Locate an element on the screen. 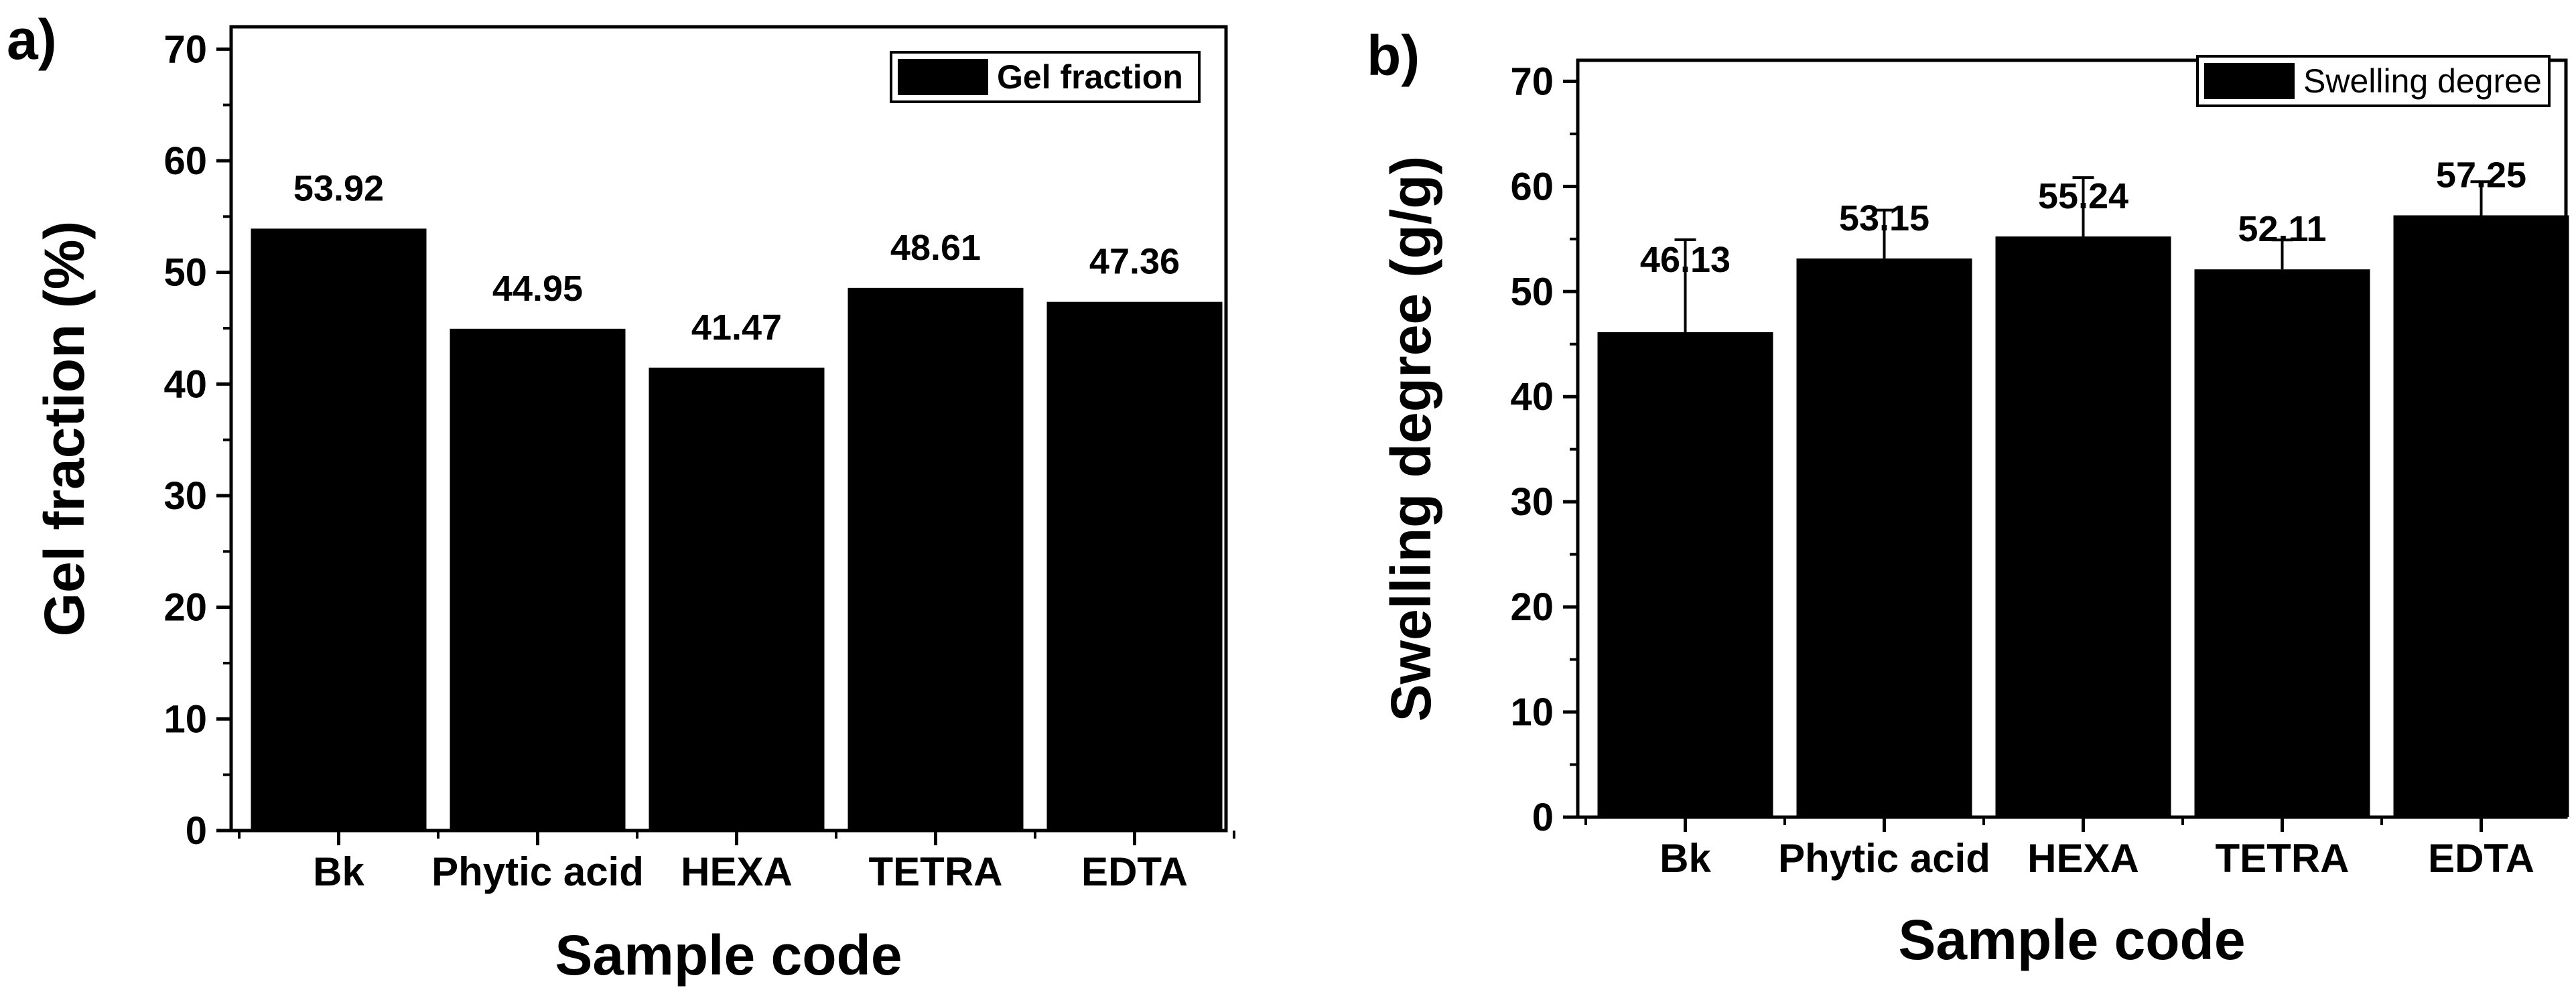 The image size is (2576, 998). data-label: 52.11 is located at coordinates (2282, 229).